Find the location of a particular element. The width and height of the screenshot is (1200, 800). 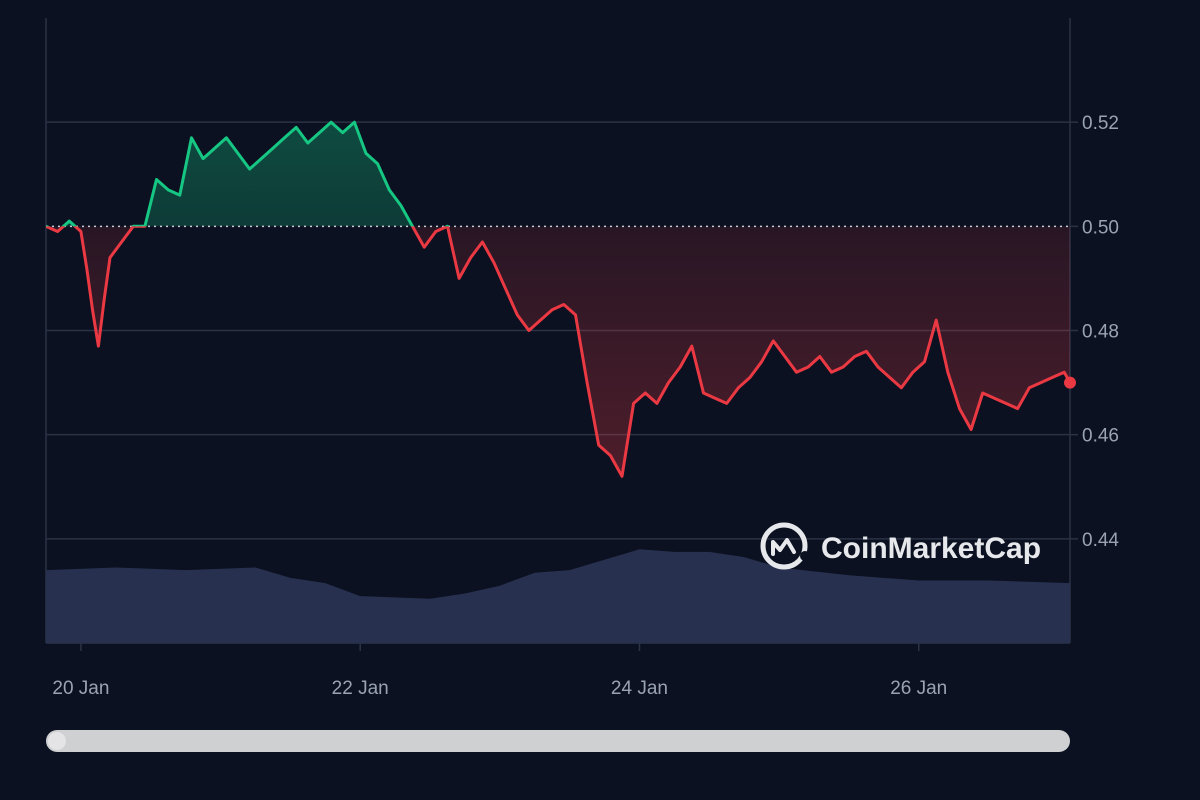

x-tick-label: 24 Jan is located at coordinates (639, 688).